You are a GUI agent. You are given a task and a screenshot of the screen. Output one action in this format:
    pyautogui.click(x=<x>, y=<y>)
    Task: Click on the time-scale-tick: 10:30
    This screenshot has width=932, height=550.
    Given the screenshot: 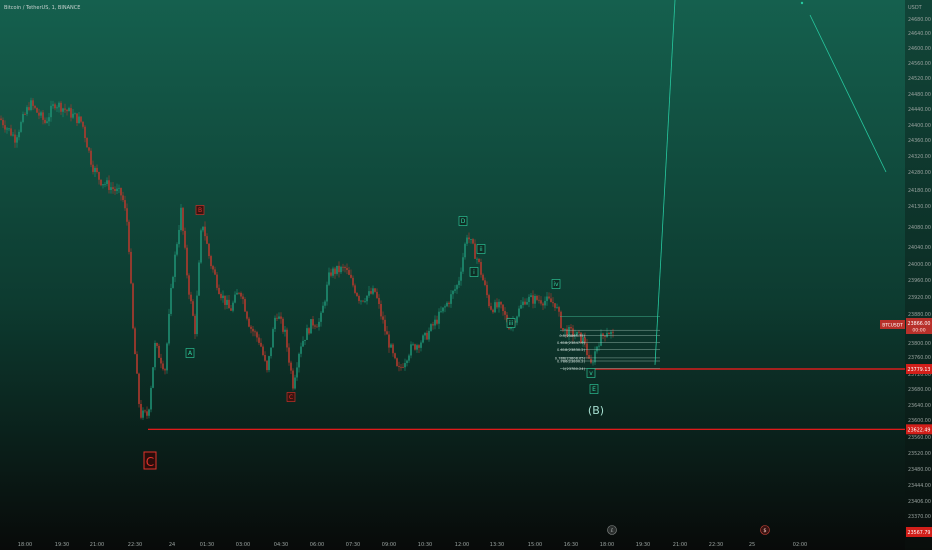 What is the action you would take?
    pyautogui.click(x=425, y=545)
    